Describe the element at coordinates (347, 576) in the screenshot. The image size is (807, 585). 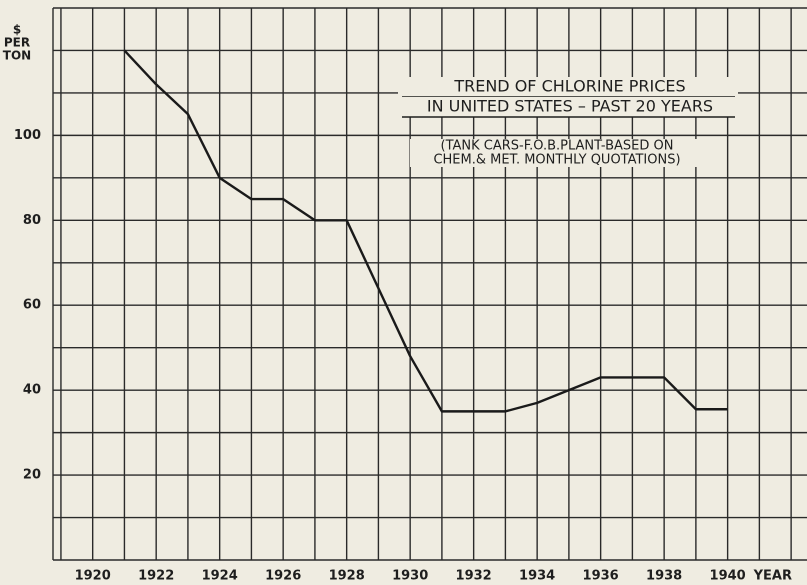
I see `x-tick-label: 1928` at that location.